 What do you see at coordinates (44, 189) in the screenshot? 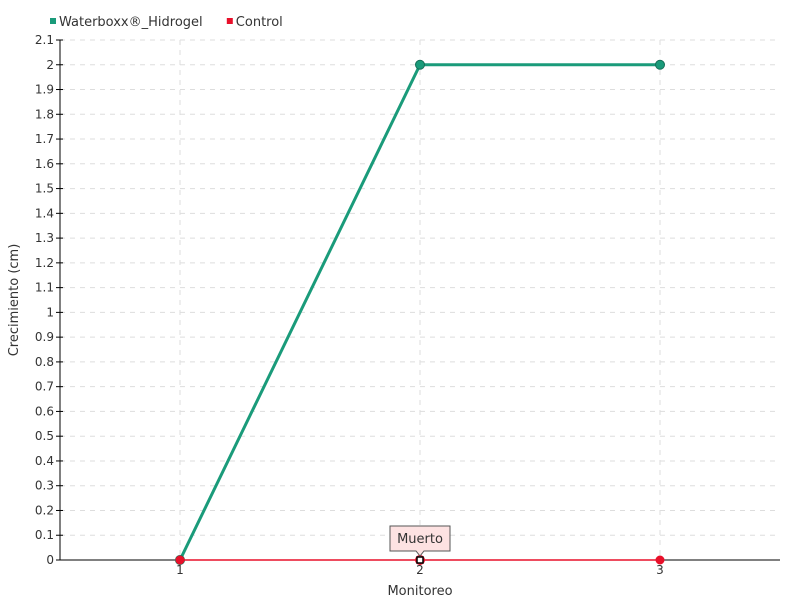
I see `y-tick-label: 1.5` at bounding box center [44, 189].